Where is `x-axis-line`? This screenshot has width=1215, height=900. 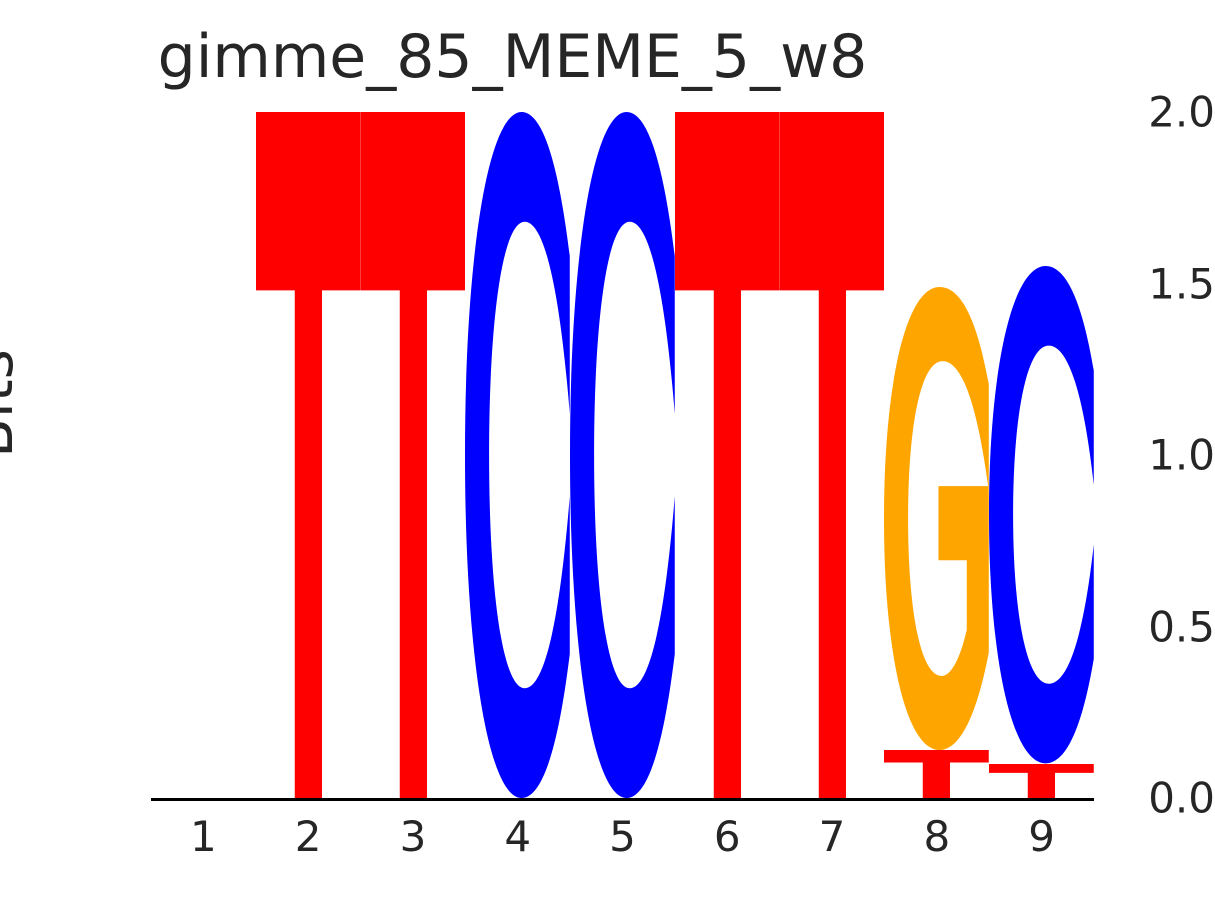
x-axis-line is located at coordinates (622, 799).